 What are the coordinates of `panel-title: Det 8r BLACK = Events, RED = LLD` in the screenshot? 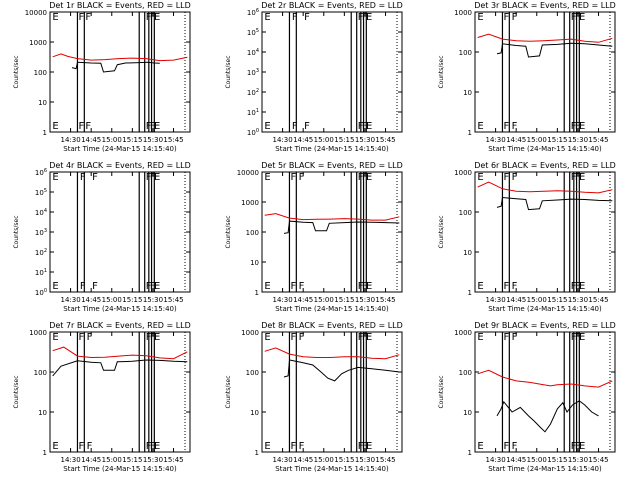 It's located at (332, 325).